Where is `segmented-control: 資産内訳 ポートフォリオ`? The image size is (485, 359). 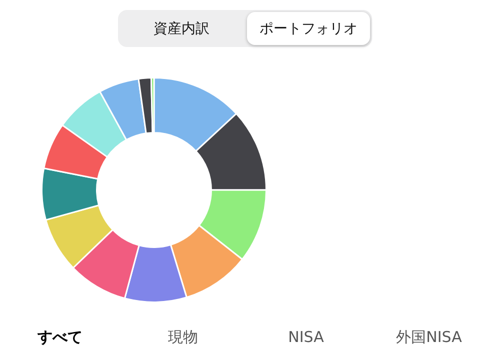
segmented-control: 資産内訳 ポートフォリオ is located at coordinates (245, 28).